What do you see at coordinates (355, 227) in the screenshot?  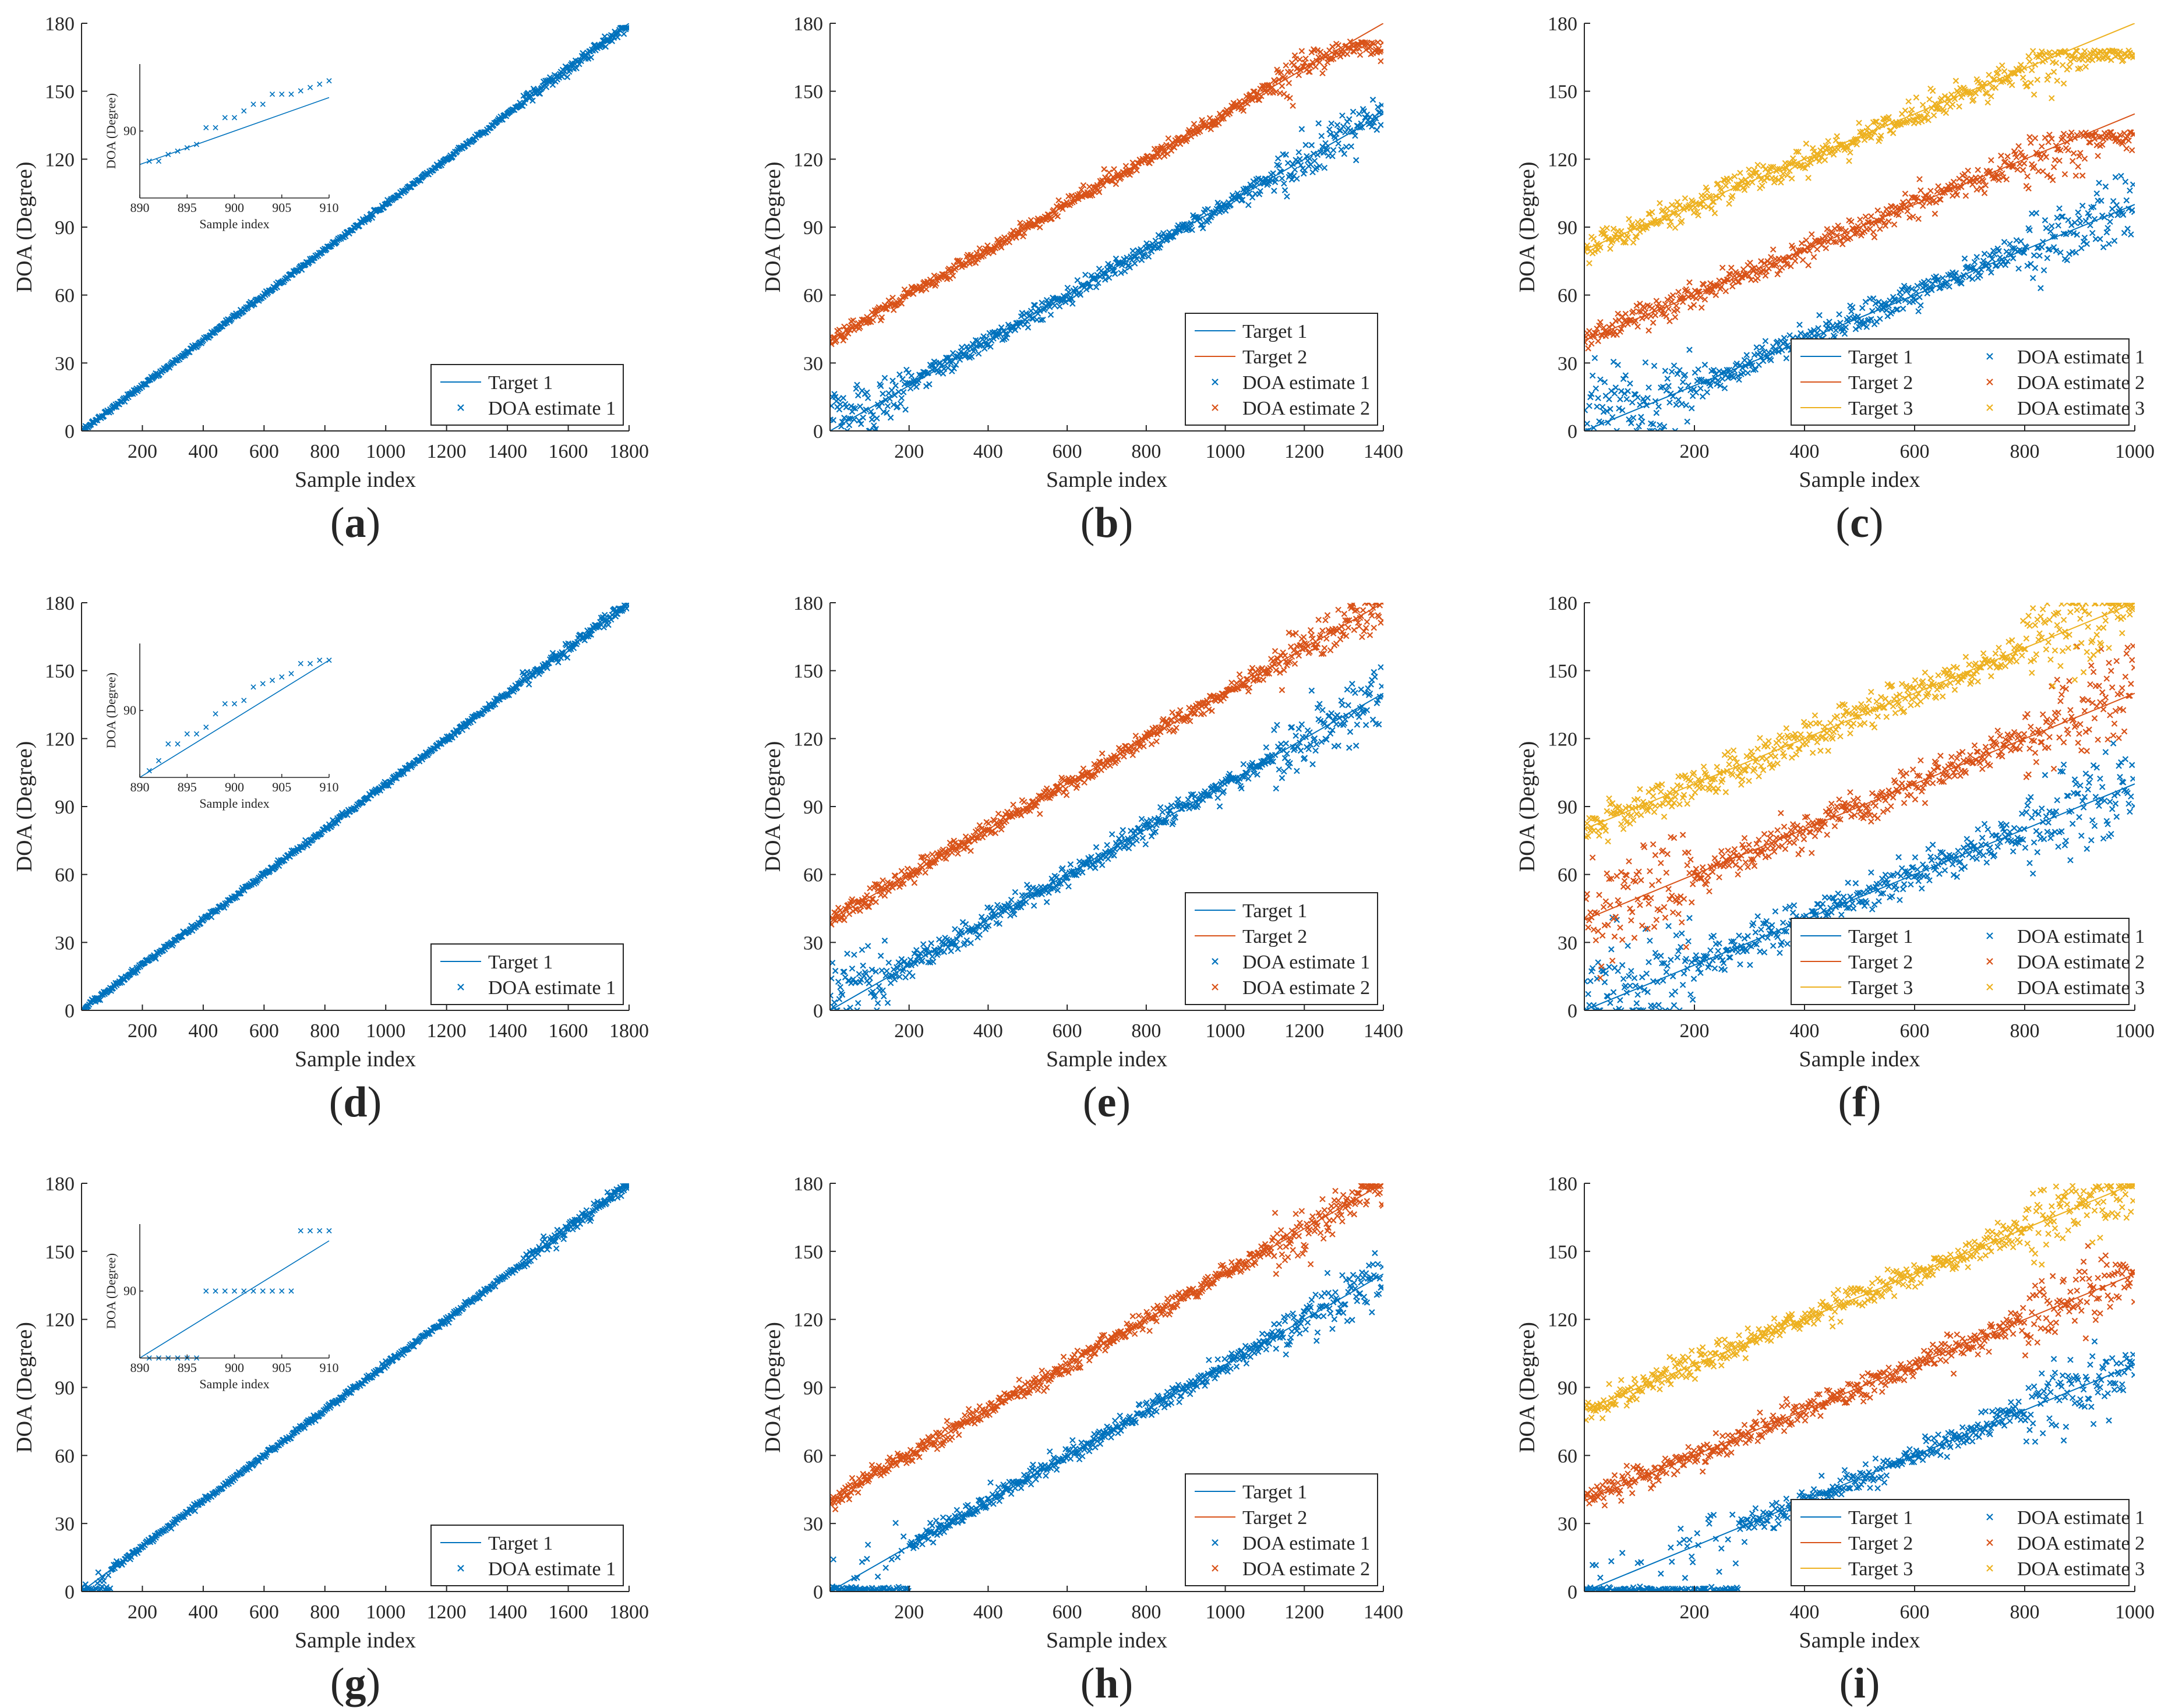 I see `plot-area-a` at bounding box center [355, 227].